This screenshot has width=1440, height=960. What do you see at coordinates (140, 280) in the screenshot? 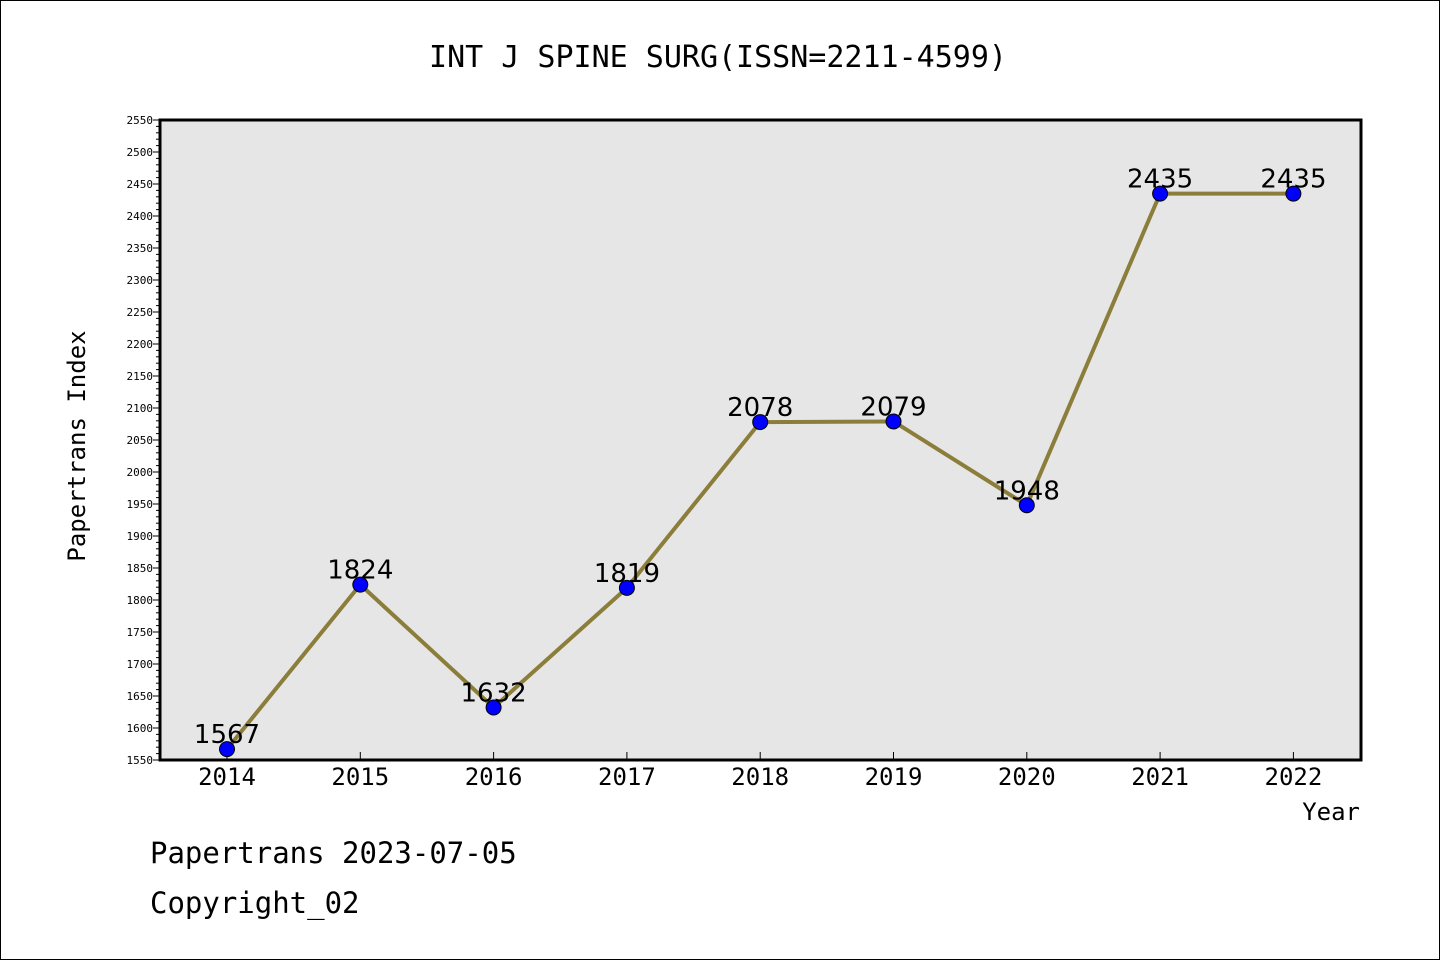
I see `y-tick-label: 2300` at bounding box center [140, 280].